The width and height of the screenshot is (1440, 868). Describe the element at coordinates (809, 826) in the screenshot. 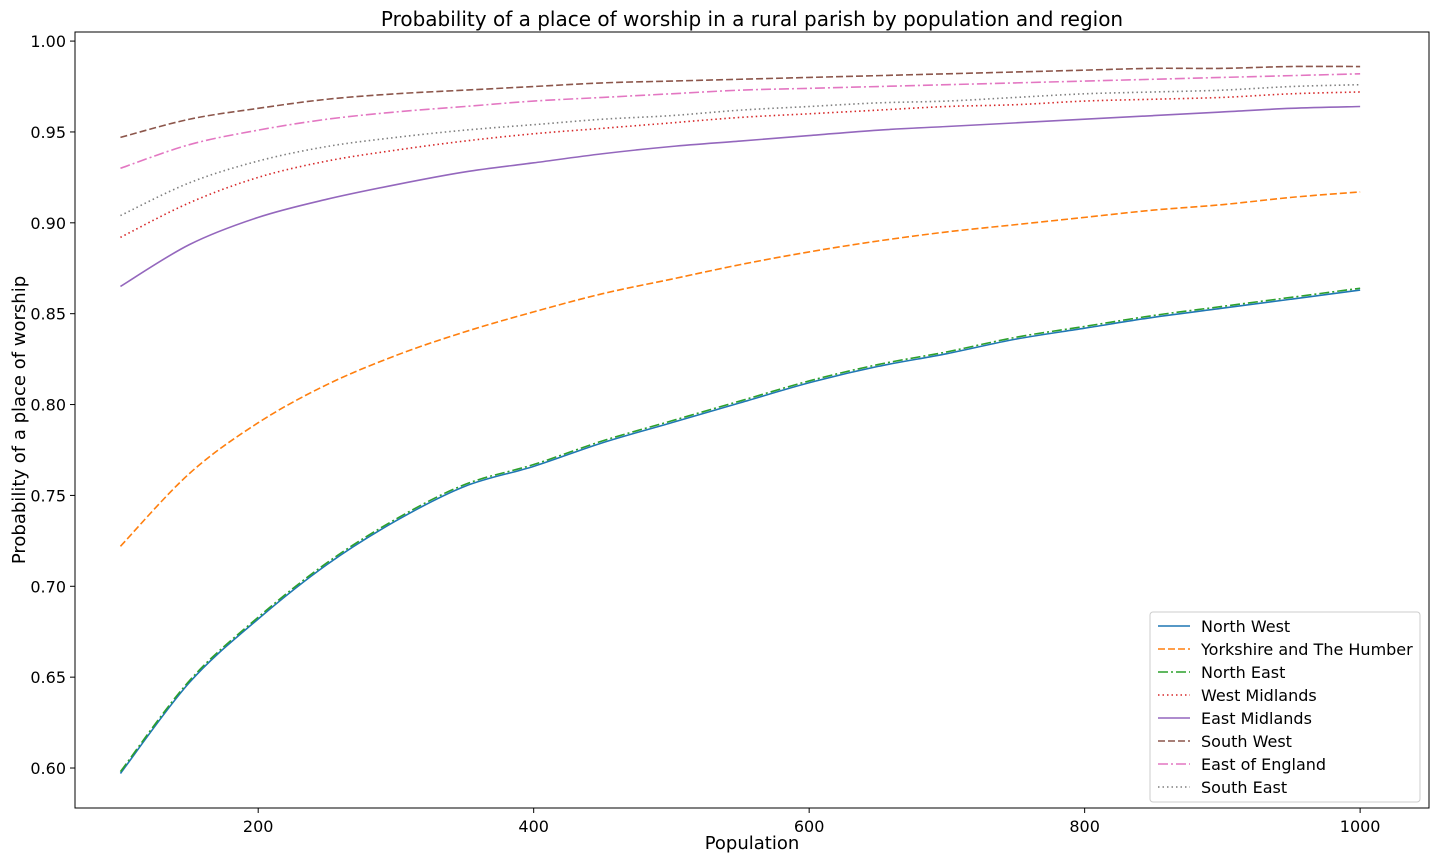

I see `x-tick-label: 600` at that location.